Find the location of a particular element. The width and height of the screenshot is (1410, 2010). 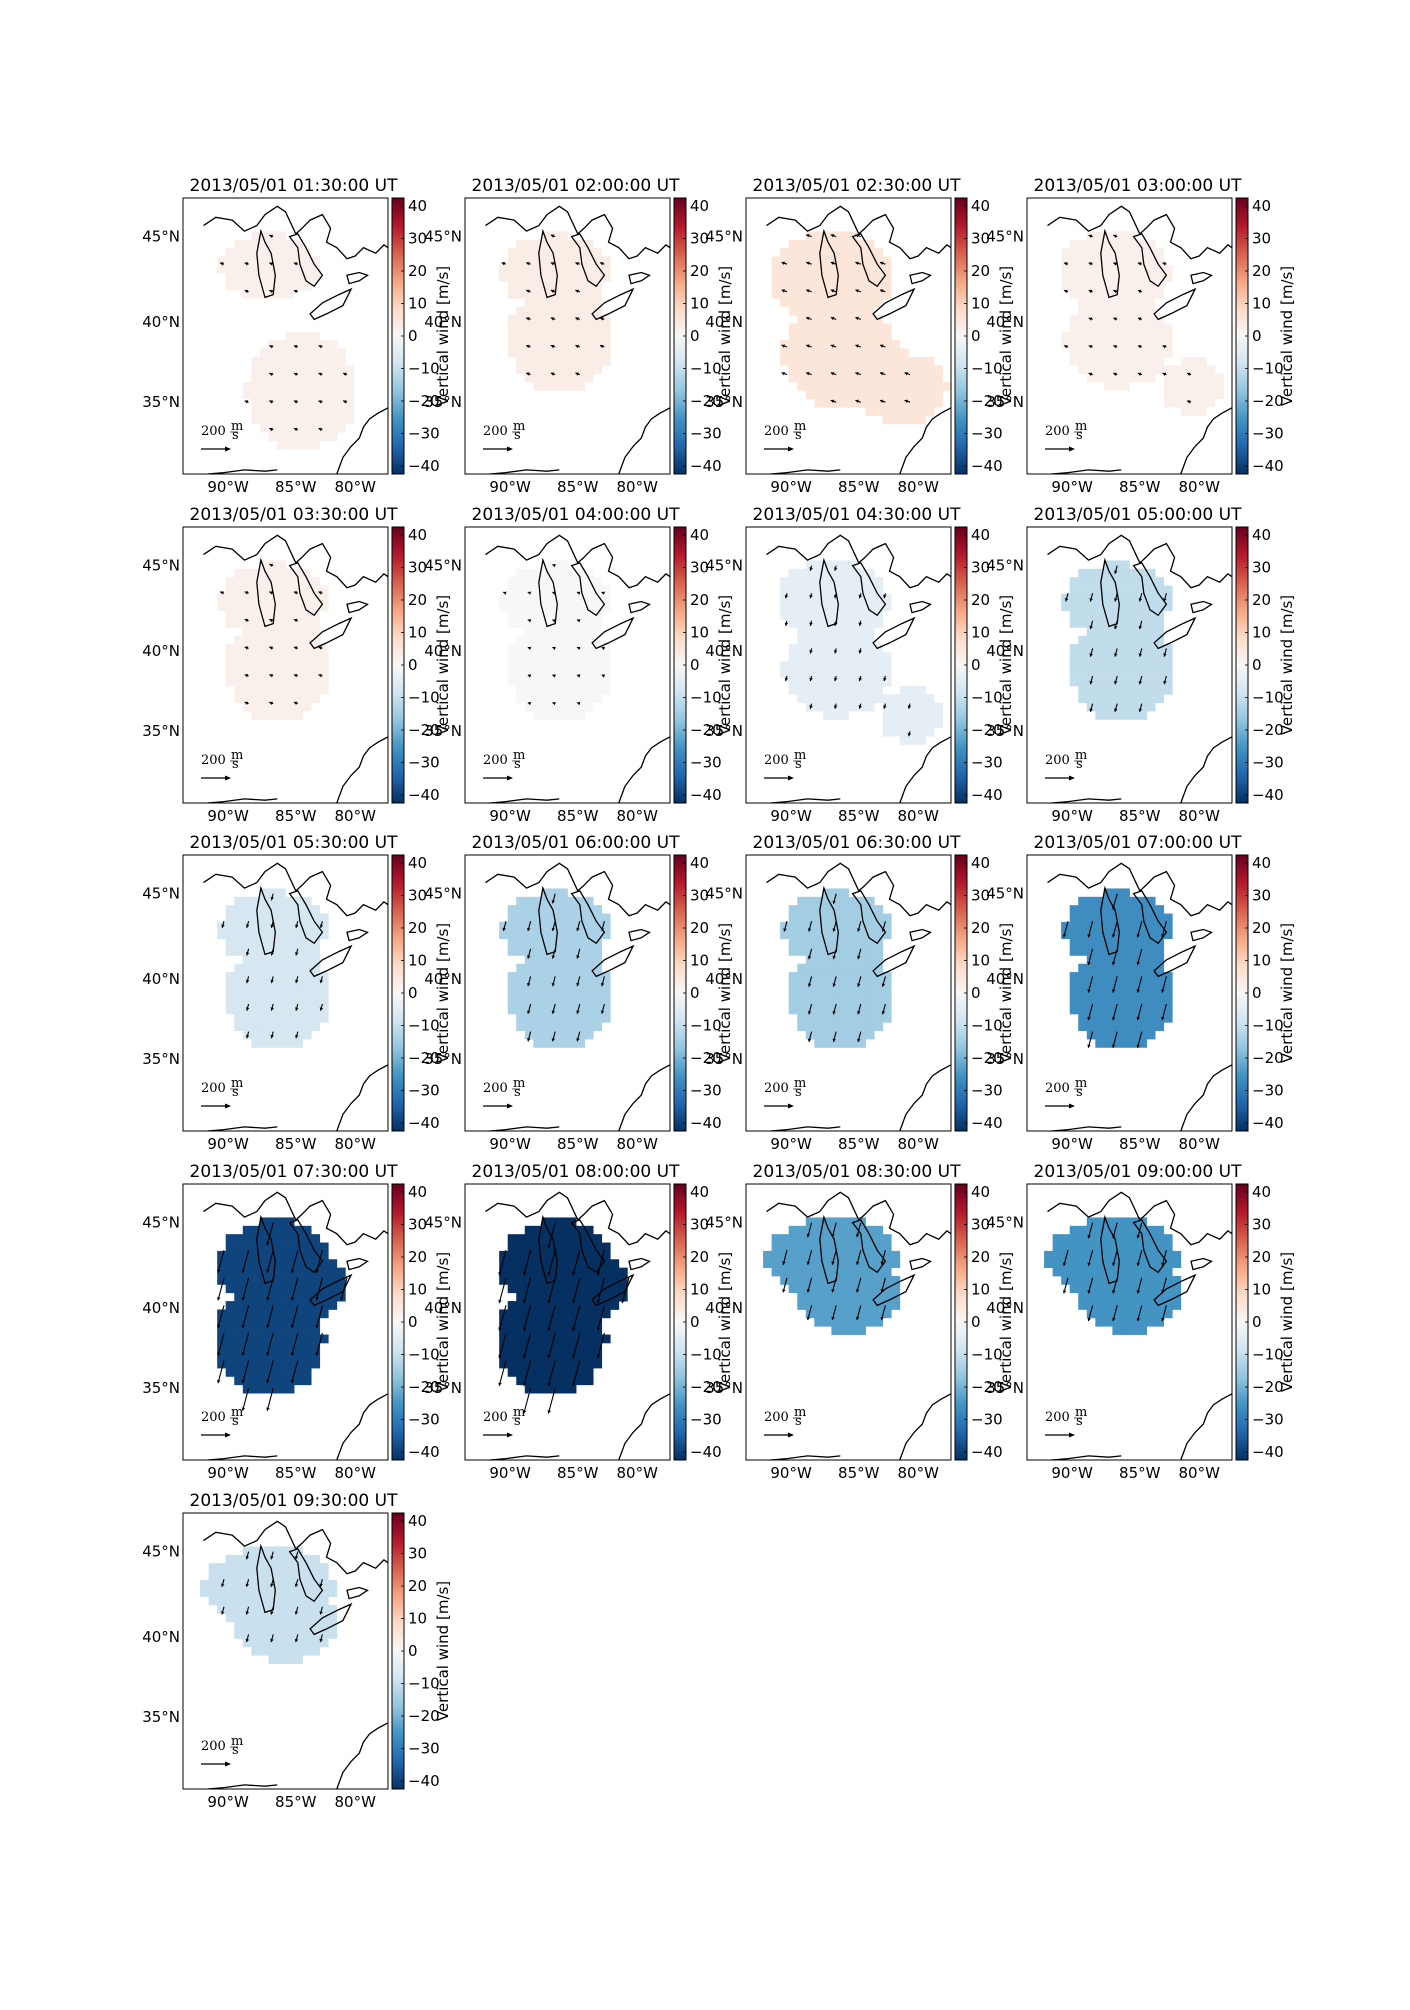

lake-huron is located at coordinates (306, 589).